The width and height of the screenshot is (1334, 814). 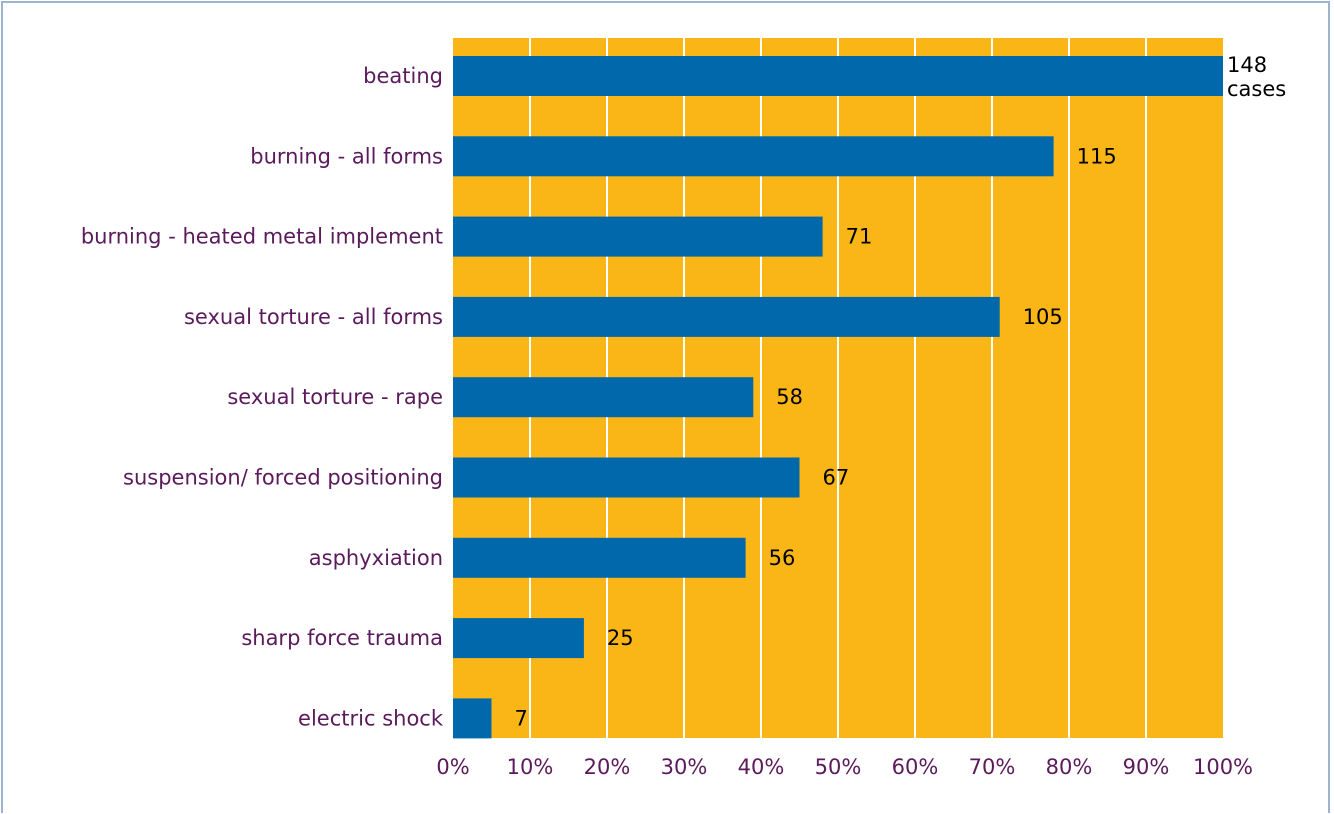 What do you see at coordinates (403, 76) in the screenshot?
I see `category-label: beating` at bounding box center [403, 76].